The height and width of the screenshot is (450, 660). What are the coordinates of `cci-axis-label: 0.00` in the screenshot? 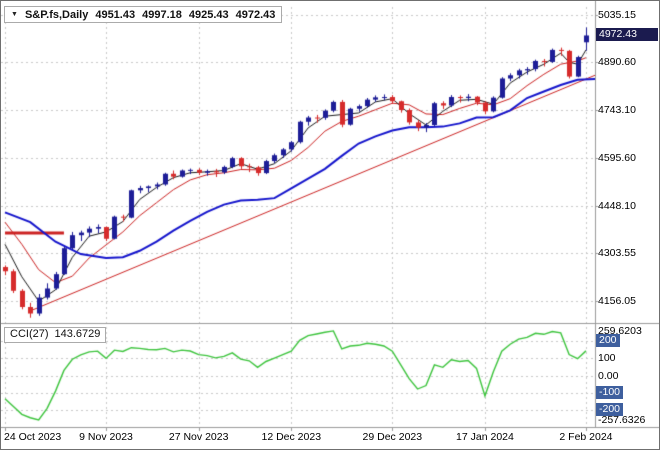 It's located at (608, 375).